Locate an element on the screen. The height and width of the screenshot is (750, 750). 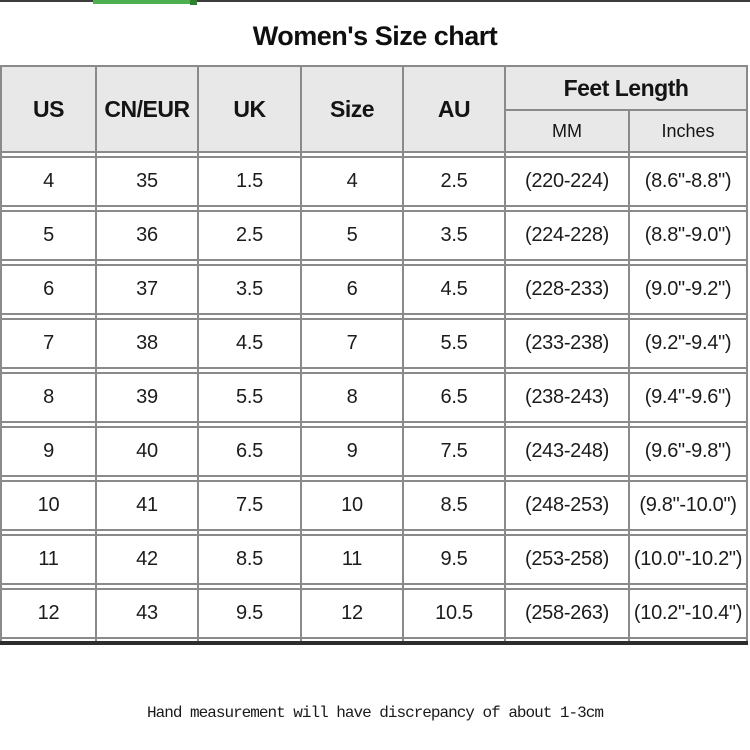
table-cell: (220-224) is located at coordinates (567, 181).